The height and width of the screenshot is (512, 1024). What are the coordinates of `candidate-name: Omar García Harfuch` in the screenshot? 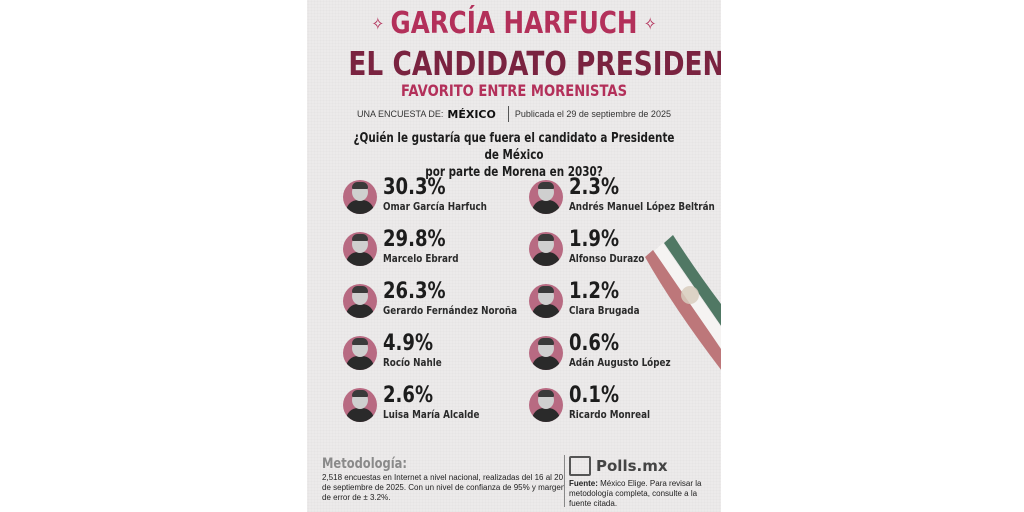 It's located at (435, 206).